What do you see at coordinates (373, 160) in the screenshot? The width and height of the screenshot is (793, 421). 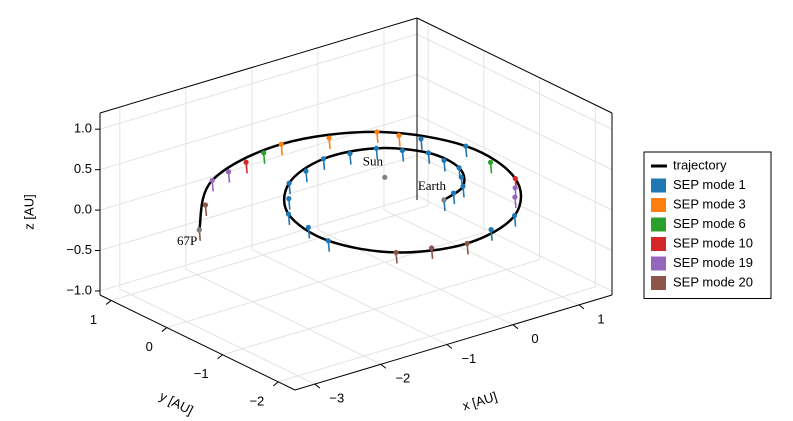 I see `body-label: Sun` at bounding box center [373, 160].